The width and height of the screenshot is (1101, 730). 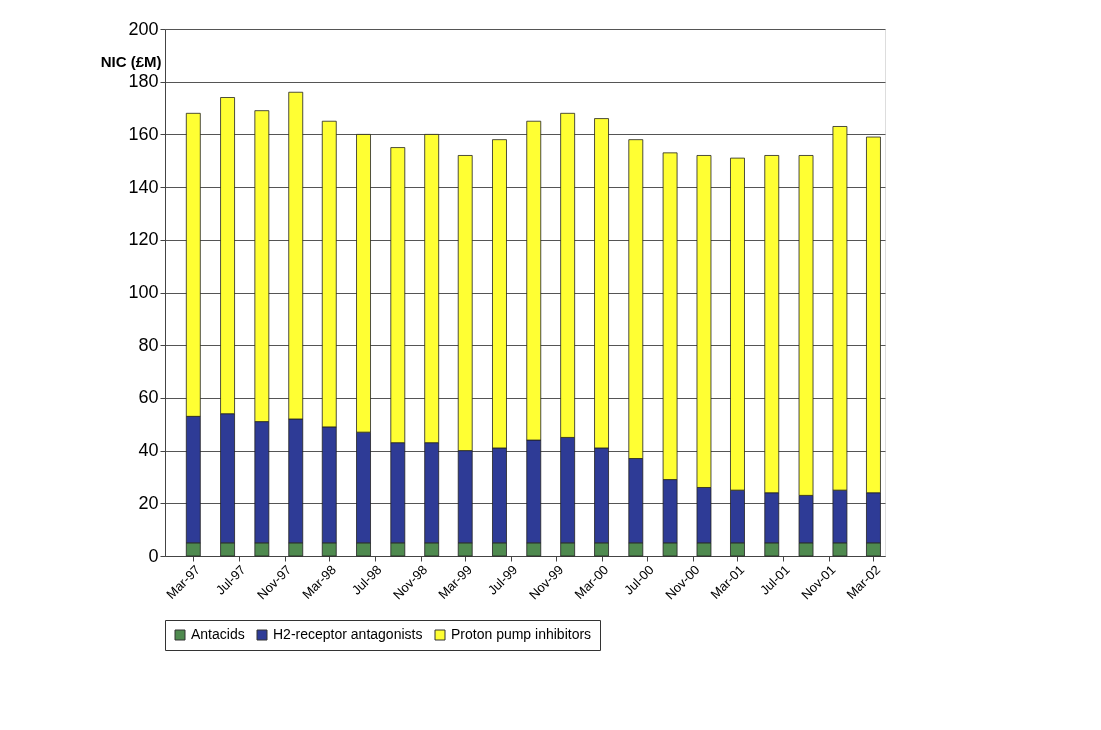 What do you see at coordinates (148, 502) in the screenshot?
I see `y-tick-label: 20` at bounding box center [148, 502].